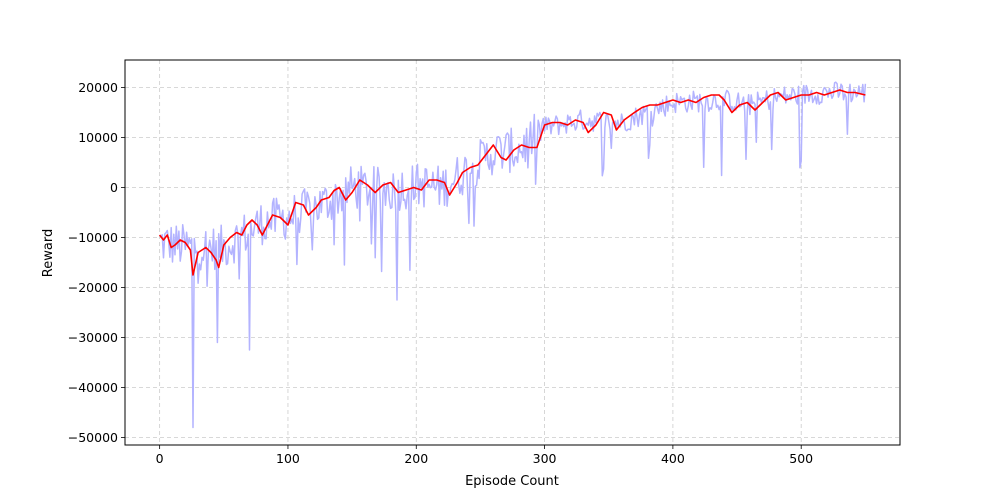  What do you see at coordinates (98, 137) in the screenshot?
I see `y-tick-label: 10000` at bounding box center [98, 137].